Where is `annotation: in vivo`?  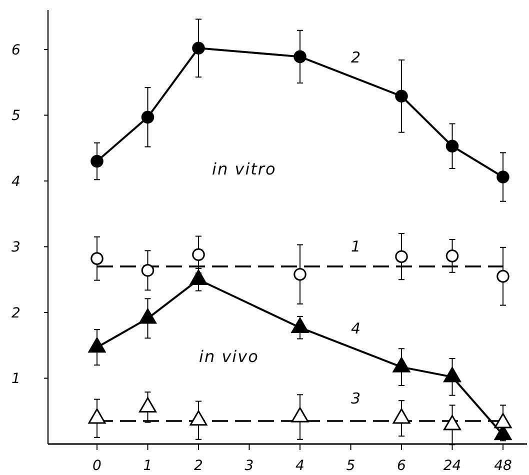
annotation: in vivo is located at coordinates (229, 356).